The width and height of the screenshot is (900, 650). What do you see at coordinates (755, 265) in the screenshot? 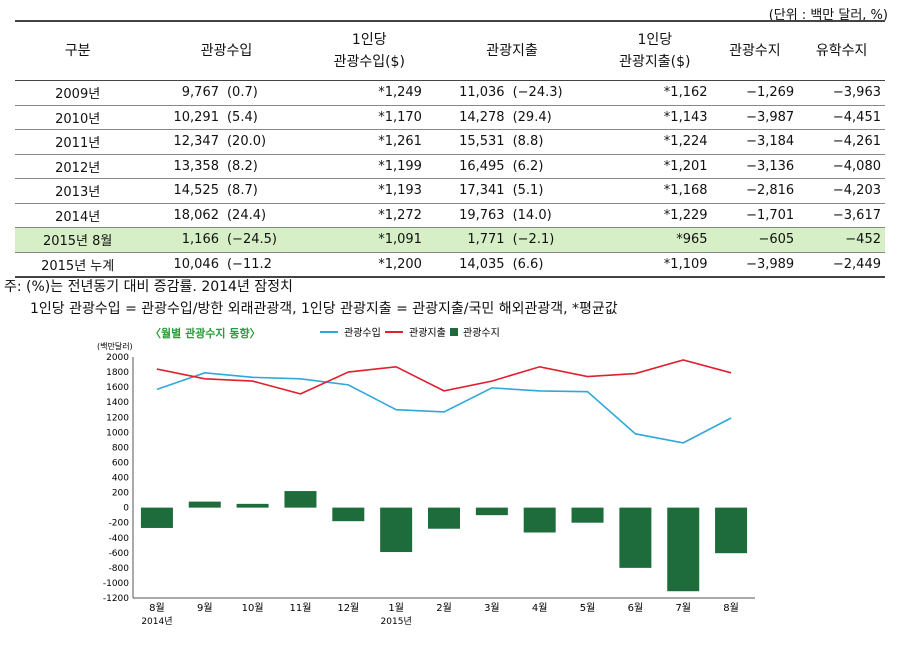
I see `table-cell: −3,989` at bounding box center [755, 265].